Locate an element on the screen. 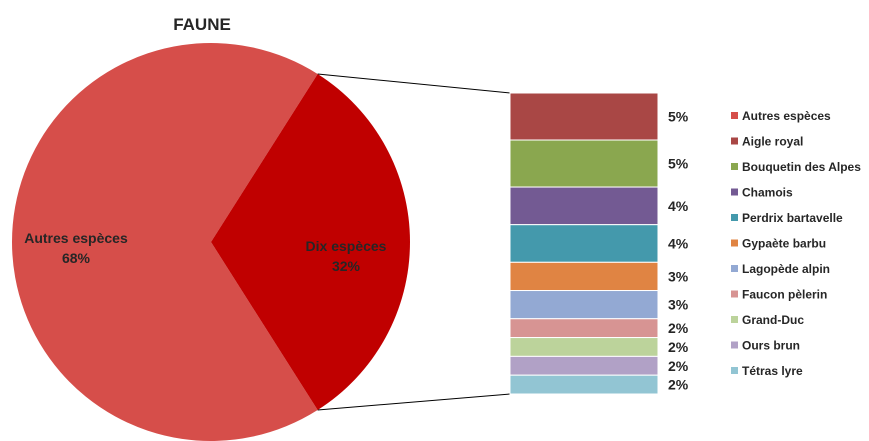 The image size is (869, 441). legend-item-aigle-royal: Aigle royal is located at coordinates (767, 142).